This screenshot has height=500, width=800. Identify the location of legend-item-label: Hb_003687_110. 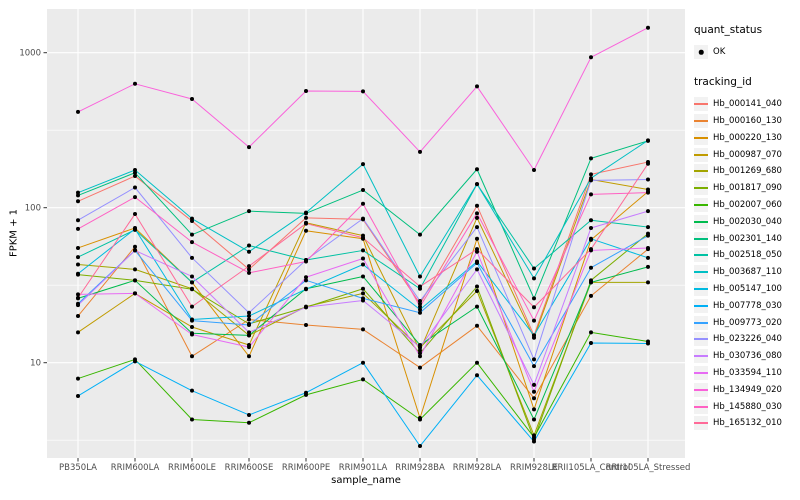
(747, 272).